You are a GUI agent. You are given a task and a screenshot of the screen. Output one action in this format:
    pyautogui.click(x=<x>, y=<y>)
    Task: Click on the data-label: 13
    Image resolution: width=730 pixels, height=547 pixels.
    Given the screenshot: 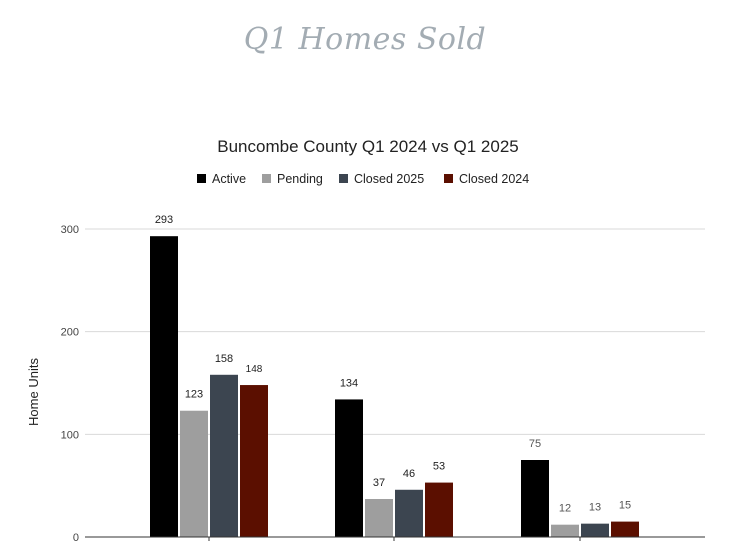 What is the action you would take?
    pyautogui.click(x=595, y=508)
    